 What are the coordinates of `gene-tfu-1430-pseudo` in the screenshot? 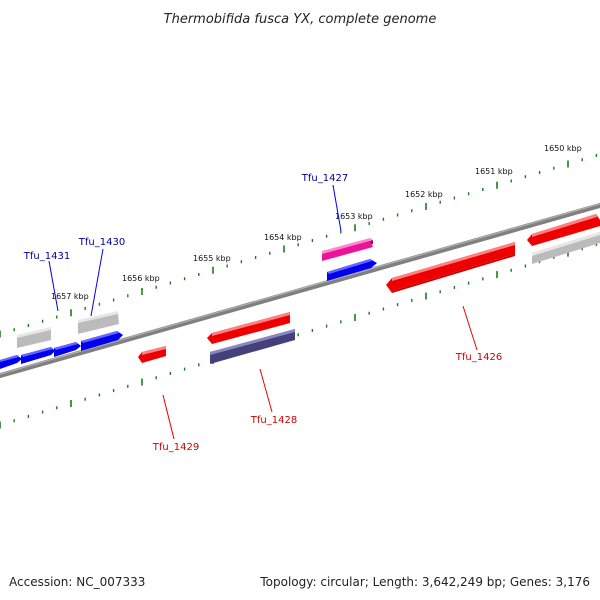 It's located at (98, 322).